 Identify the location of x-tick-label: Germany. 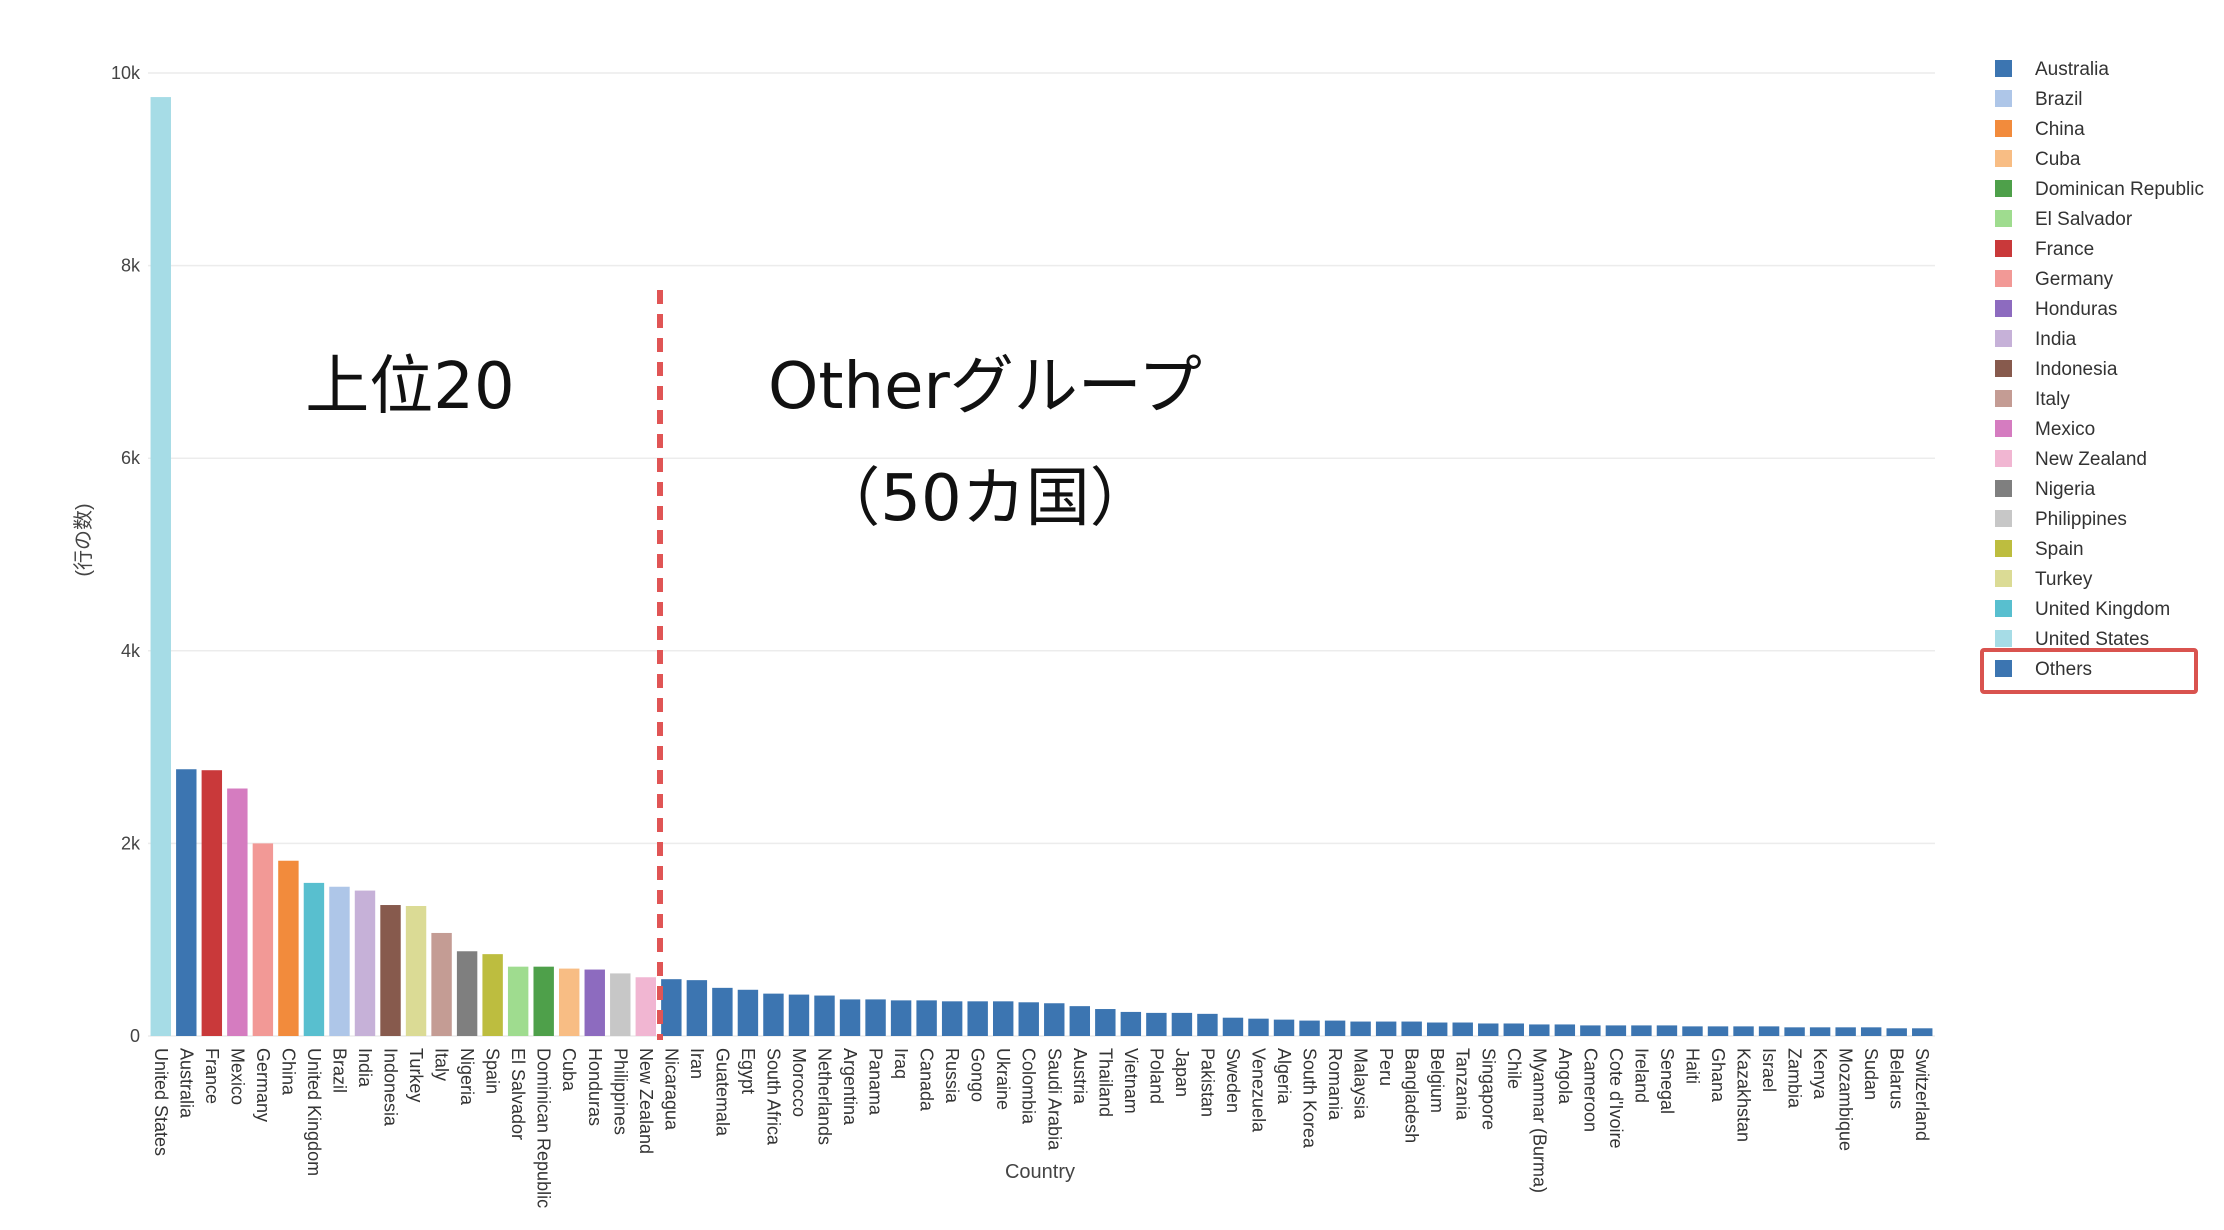
(263, 1085).